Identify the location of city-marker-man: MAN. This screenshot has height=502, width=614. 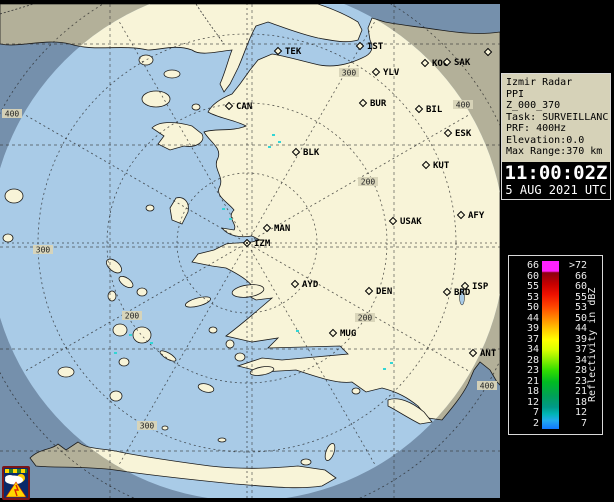
(276, 228).